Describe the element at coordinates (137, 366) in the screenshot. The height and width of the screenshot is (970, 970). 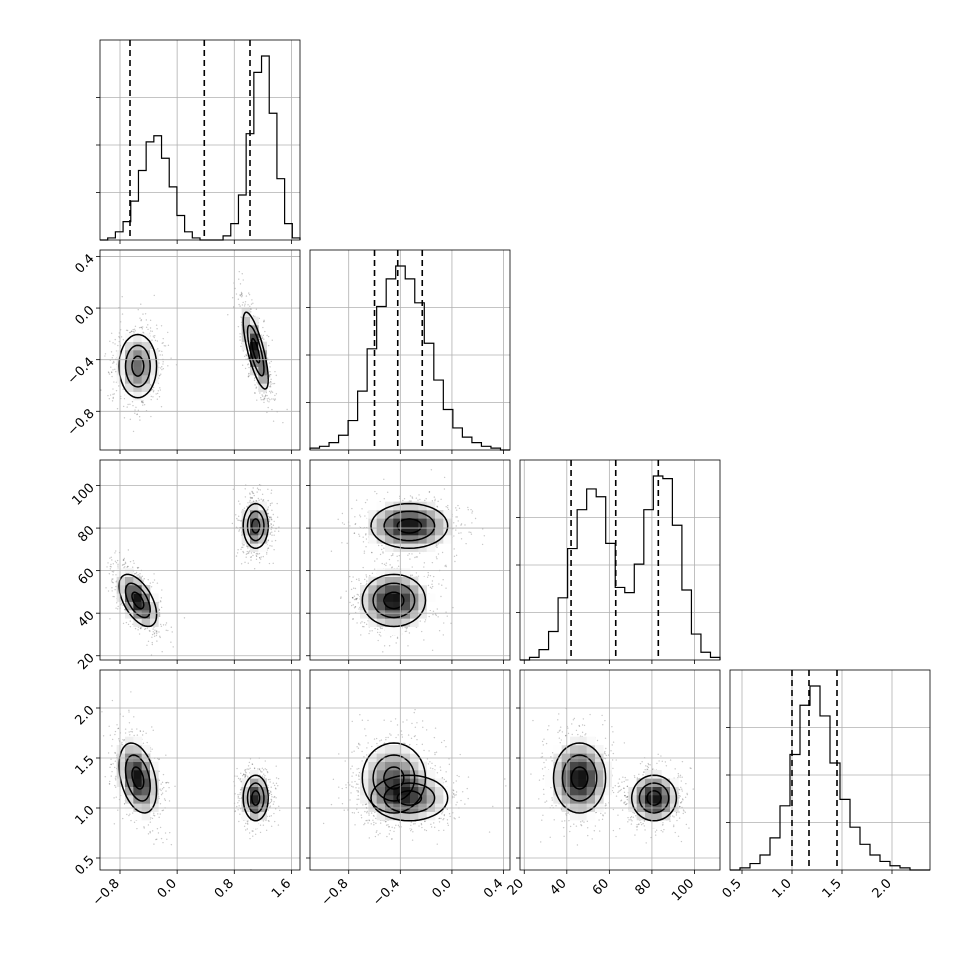
I see `contour-line` at that location.